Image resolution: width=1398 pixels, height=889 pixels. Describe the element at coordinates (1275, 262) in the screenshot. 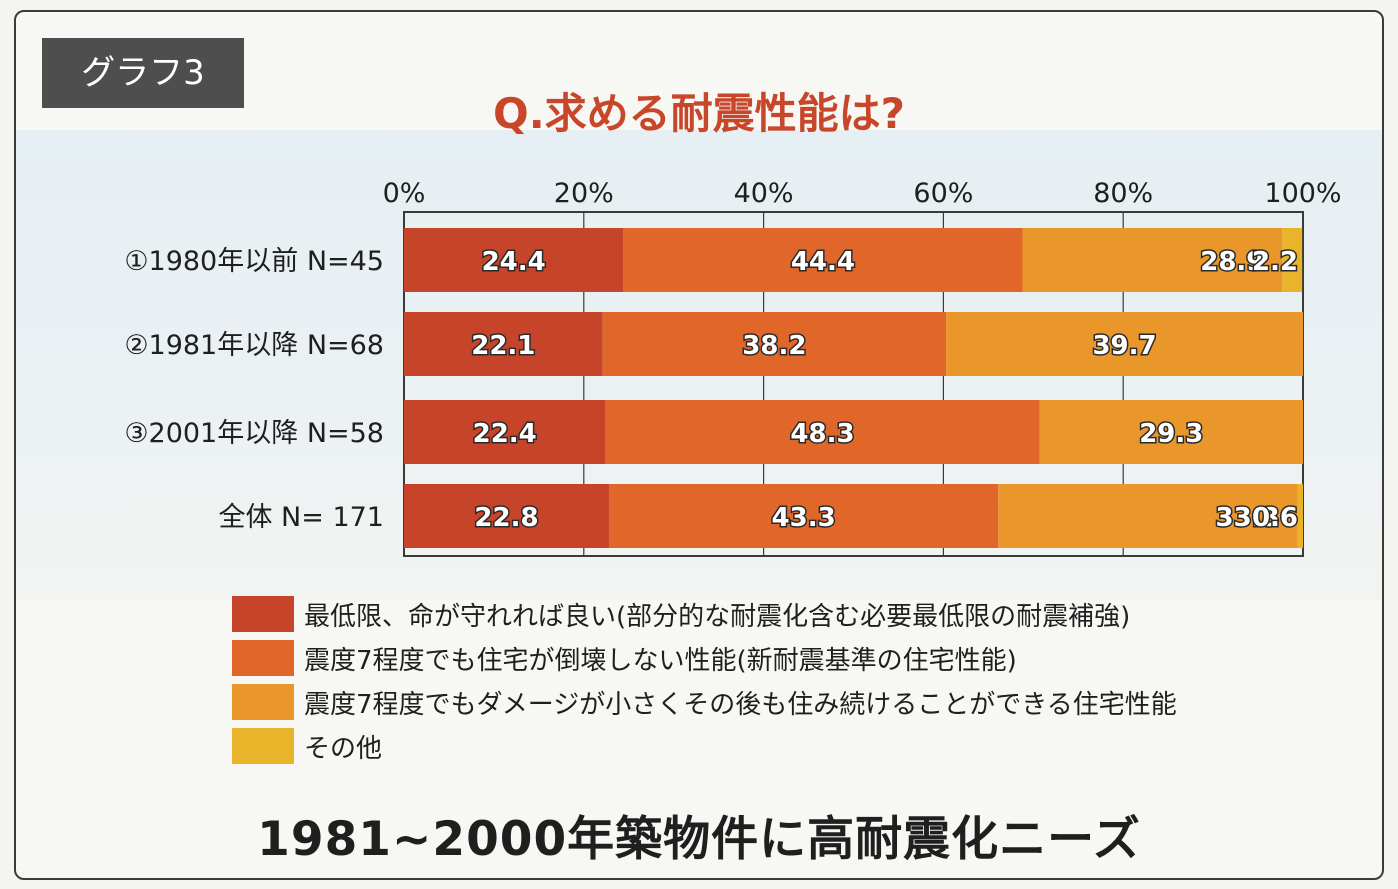

I see `data-label: 2.2` at that location.